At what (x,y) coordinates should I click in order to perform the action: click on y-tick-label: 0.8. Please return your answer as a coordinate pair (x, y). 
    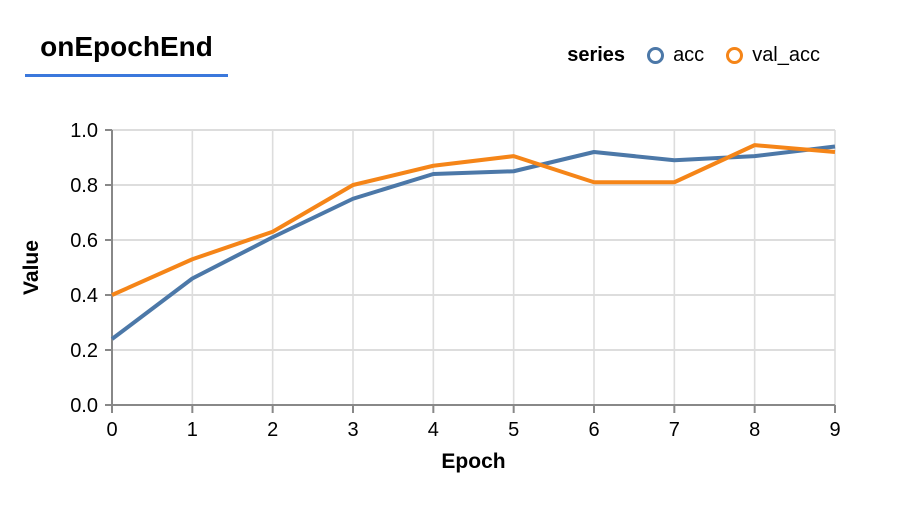
    Looking at the image, I should click on (84, 186).